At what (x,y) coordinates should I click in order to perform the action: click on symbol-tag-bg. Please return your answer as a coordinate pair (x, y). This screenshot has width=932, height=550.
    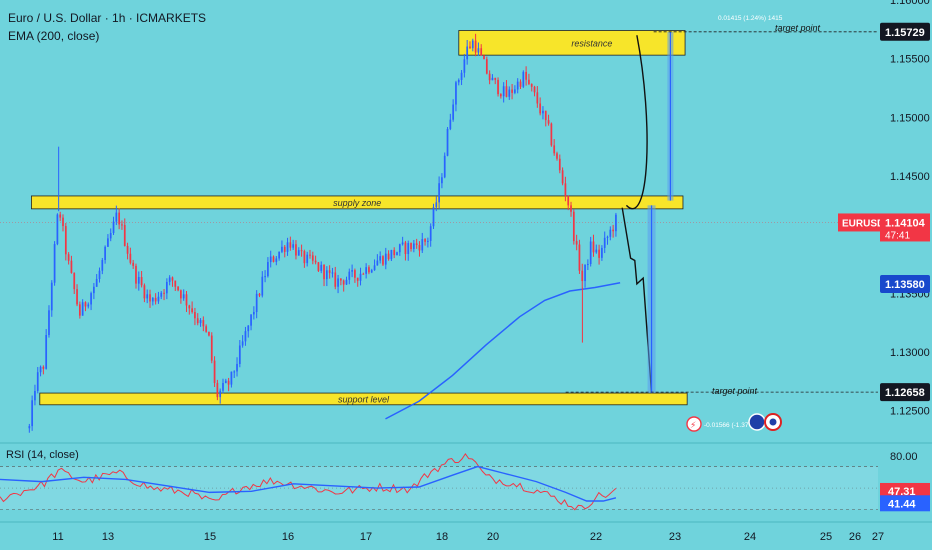
    Looking at the image, I should click on (859, 222).